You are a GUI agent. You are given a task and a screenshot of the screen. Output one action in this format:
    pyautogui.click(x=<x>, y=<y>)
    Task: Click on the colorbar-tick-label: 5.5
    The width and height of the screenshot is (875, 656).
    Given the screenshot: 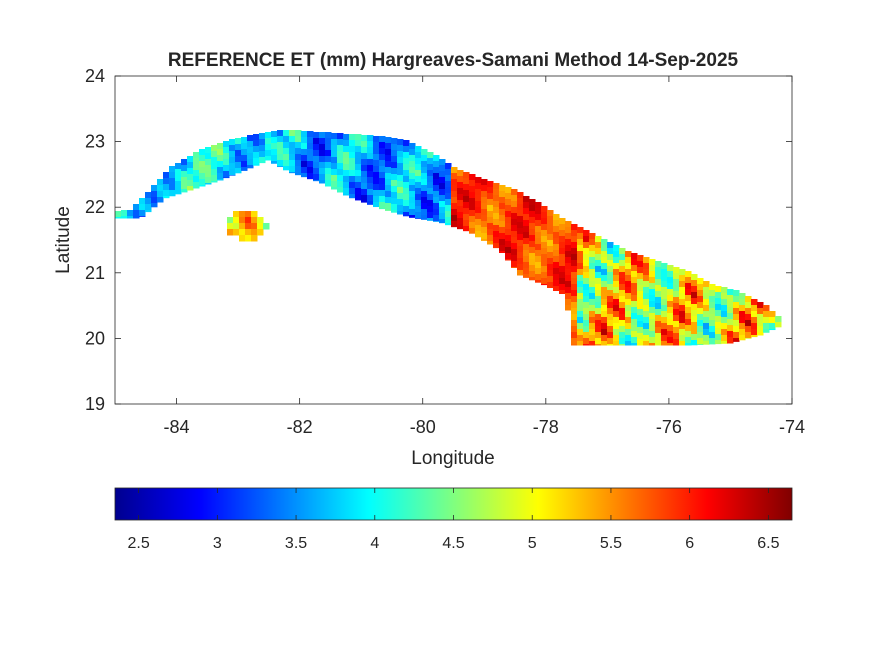 What is the action you would take?
    pyautogui.click(x=611, y=543)
    